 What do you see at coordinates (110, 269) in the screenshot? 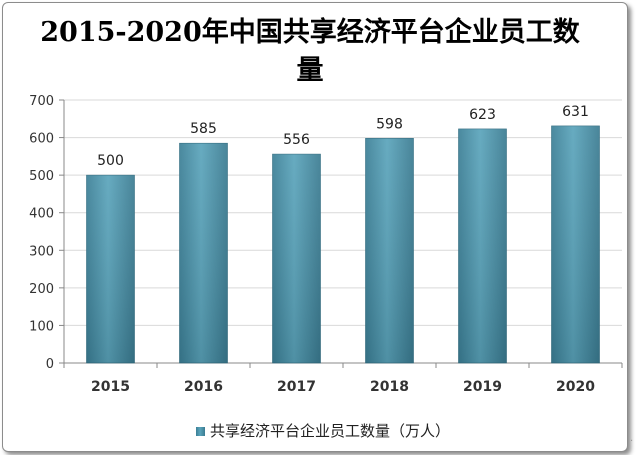
I see `bar-shade-2015` at bounding box center [110, 269].